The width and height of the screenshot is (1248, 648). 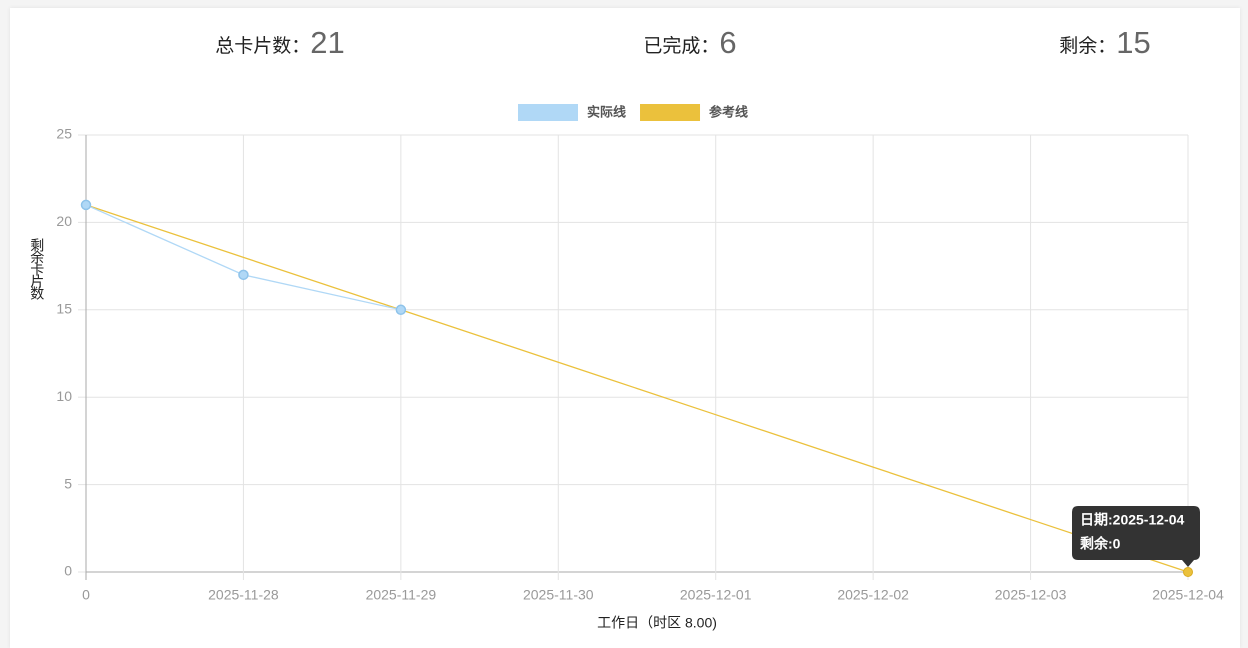 I want to click on stat-label: 总卡片数：, so click(x=262, y=46).